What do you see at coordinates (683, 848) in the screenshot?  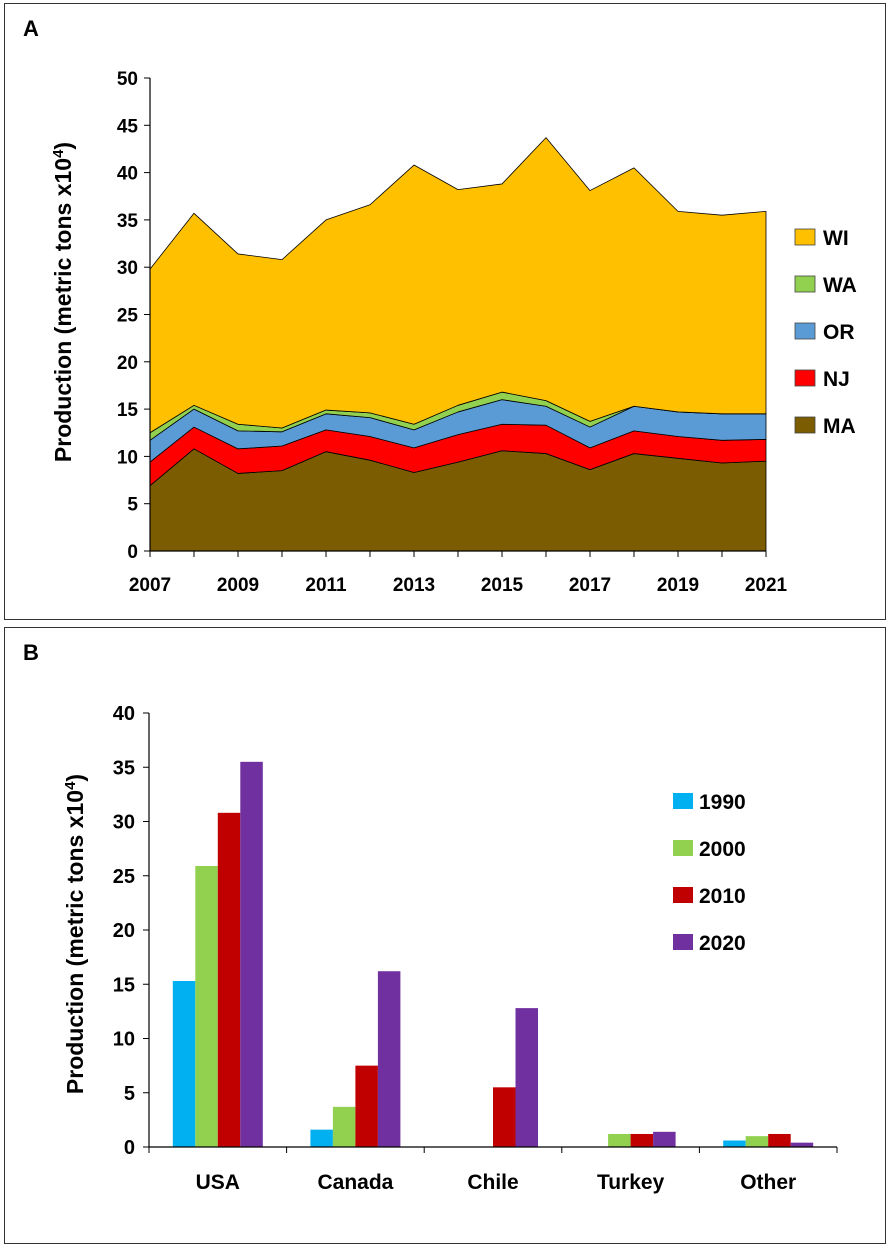 I see `legend-swatch-2000` at bounding box center [683, 848].